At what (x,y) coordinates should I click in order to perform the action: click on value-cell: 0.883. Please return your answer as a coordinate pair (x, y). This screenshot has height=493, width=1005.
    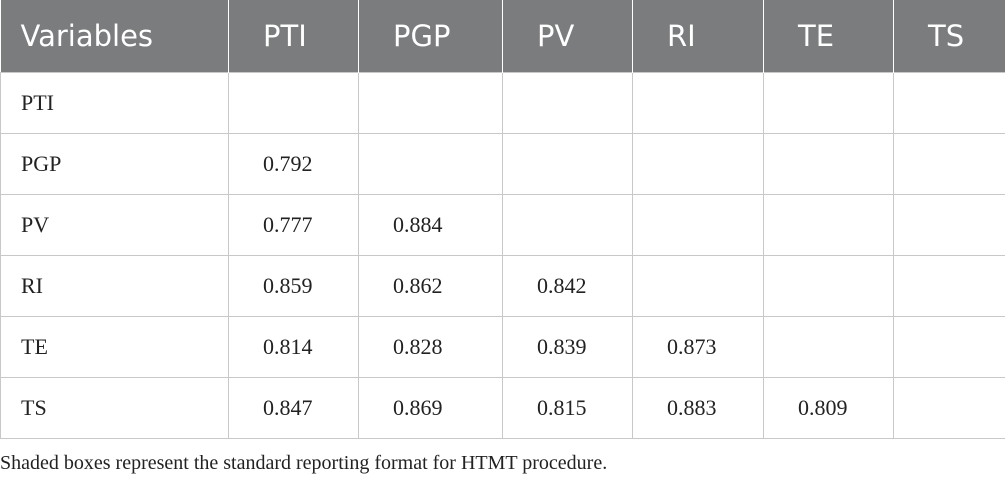
    Looking at the image, I should click on (698, 407).